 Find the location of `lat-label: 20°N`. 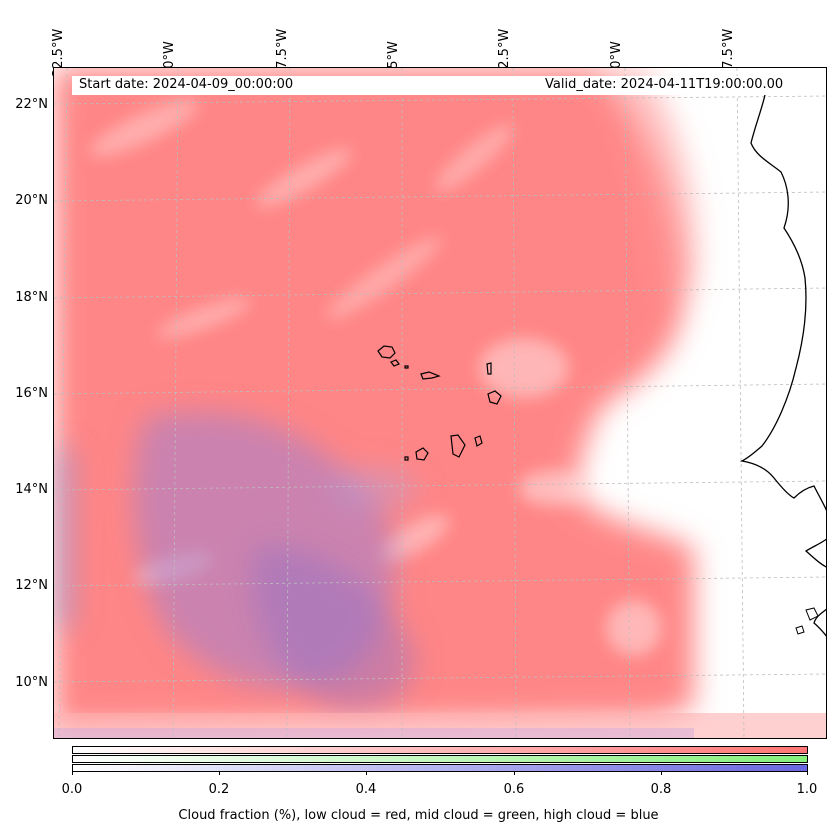

lat-label: 20°N is located at coordinates (31, 200).